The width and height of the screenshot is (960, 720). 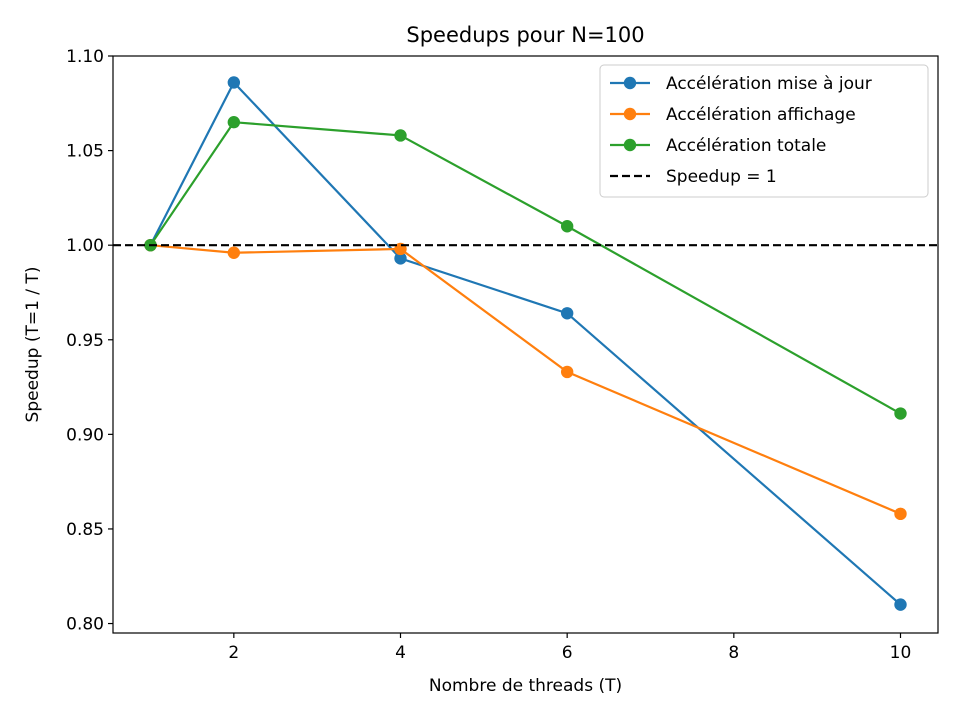 I want to click on x-tick-label: 6, so click(x=567, y=653).